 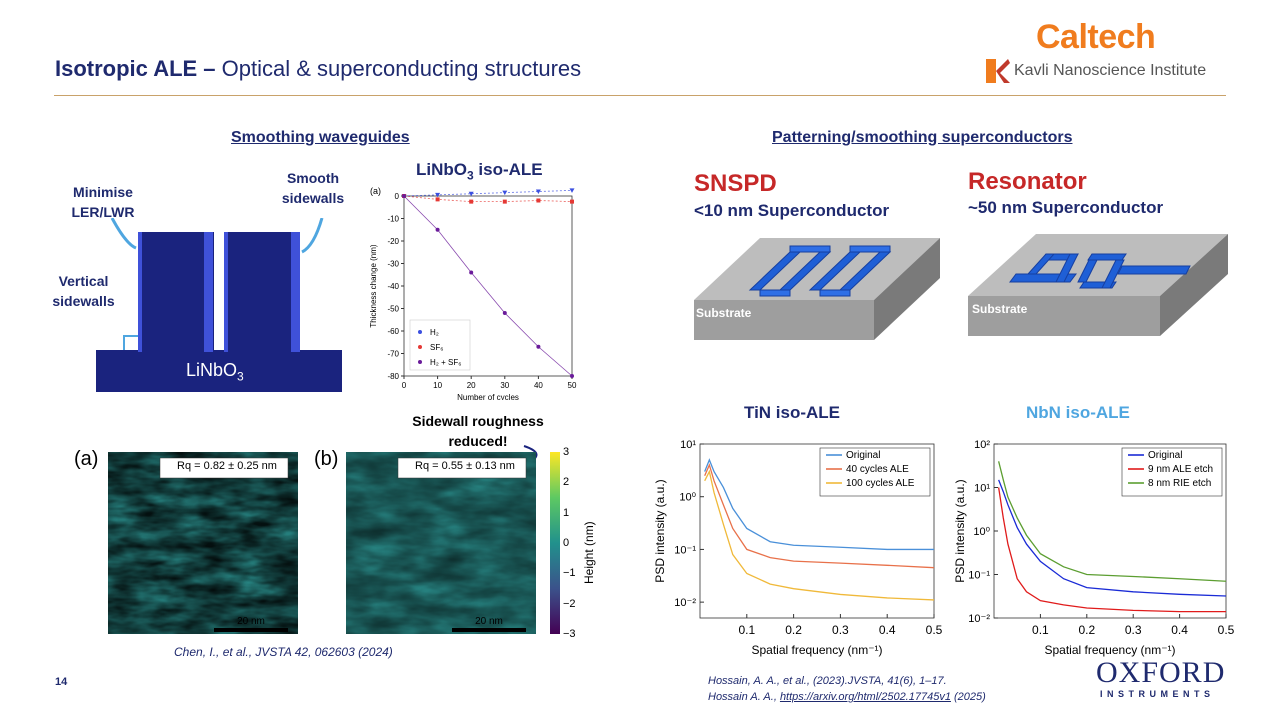 What do you see at coordinates (375, 191) in the screenshot?
I see `panel-label: (a)` at bounding box center [375, 191].